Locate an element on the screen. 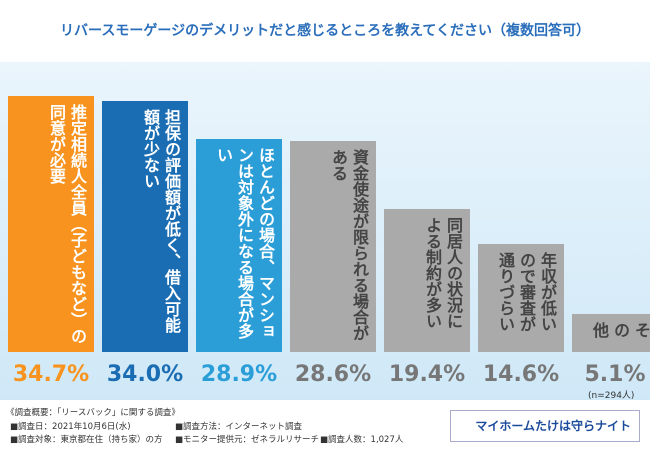 Image resolution: width=650 pixels, height=450 pixels. bar-label: ほとんどの場合、マンションは対象外になる場合が多い is located at coordinates (244, 242).